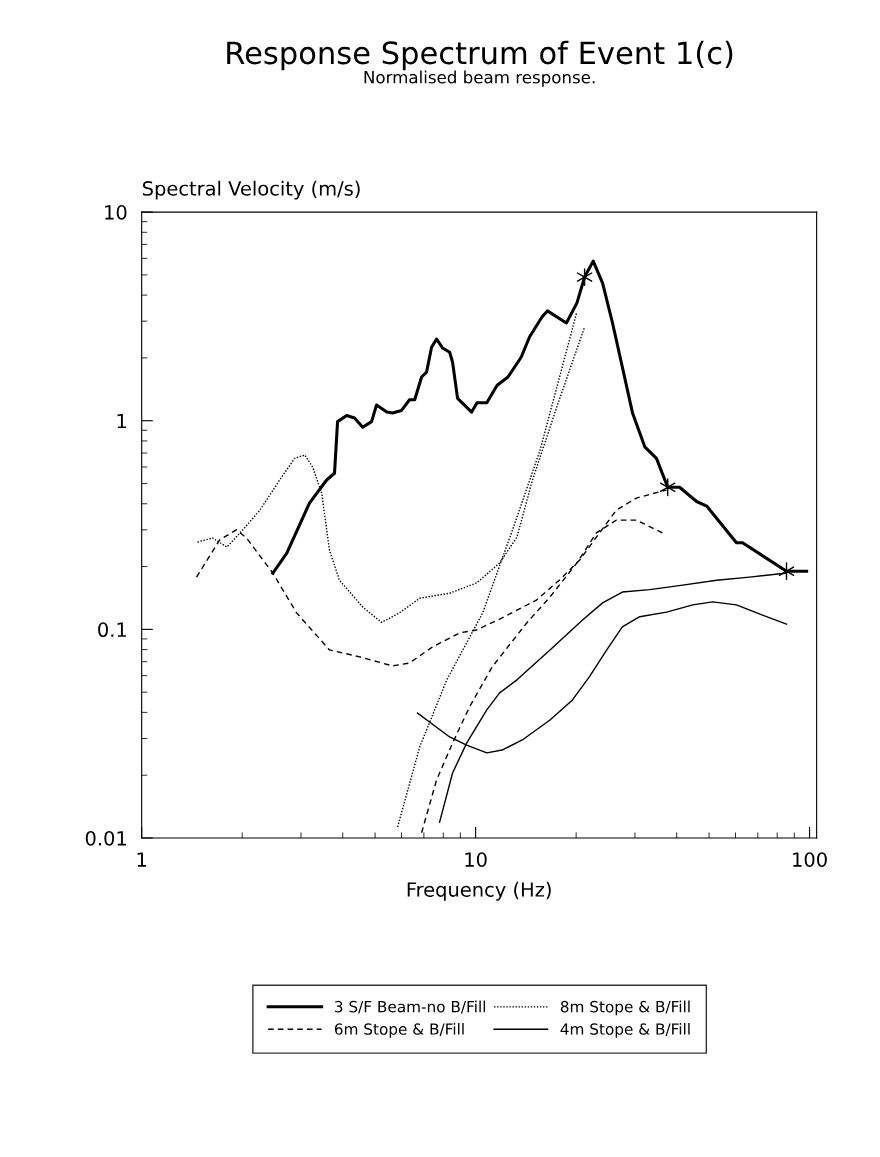 The height and width of the screenshot is (1157, 880). I want to click on y-tick-label: 10, so click(116, 212).